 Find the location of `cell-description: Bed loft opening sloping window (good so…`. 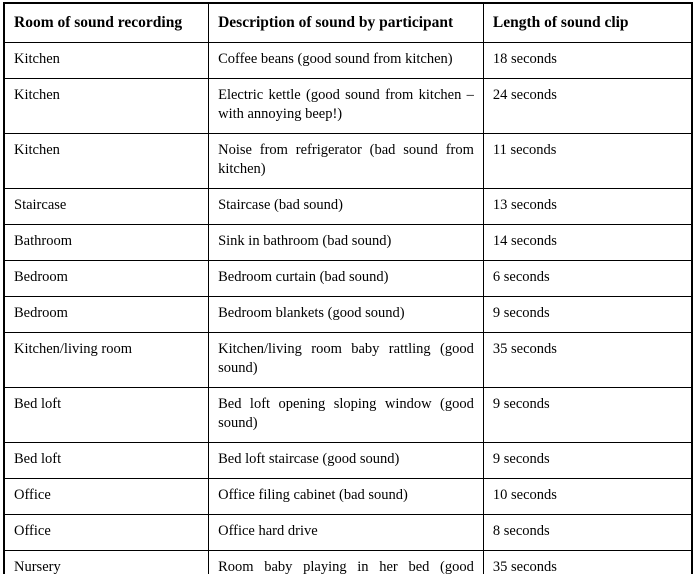

cell-description: Bed loft opening sloping window (good so… is located at coordinates (346, 415).